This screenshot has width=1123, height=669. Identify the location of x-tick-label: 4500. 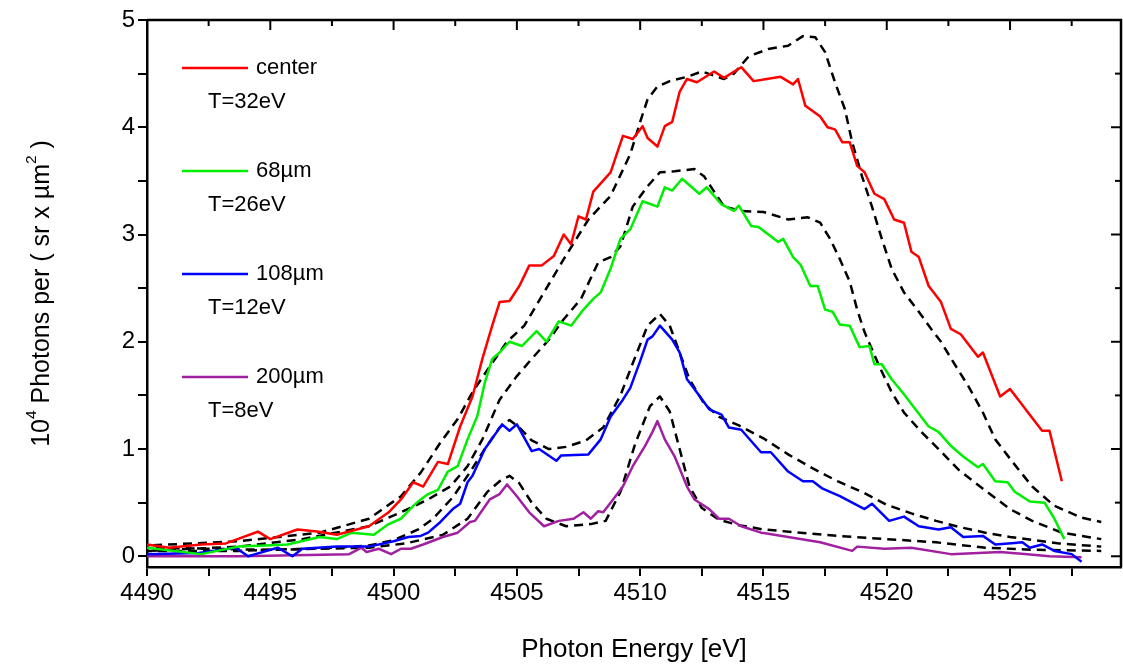
(393, 592).